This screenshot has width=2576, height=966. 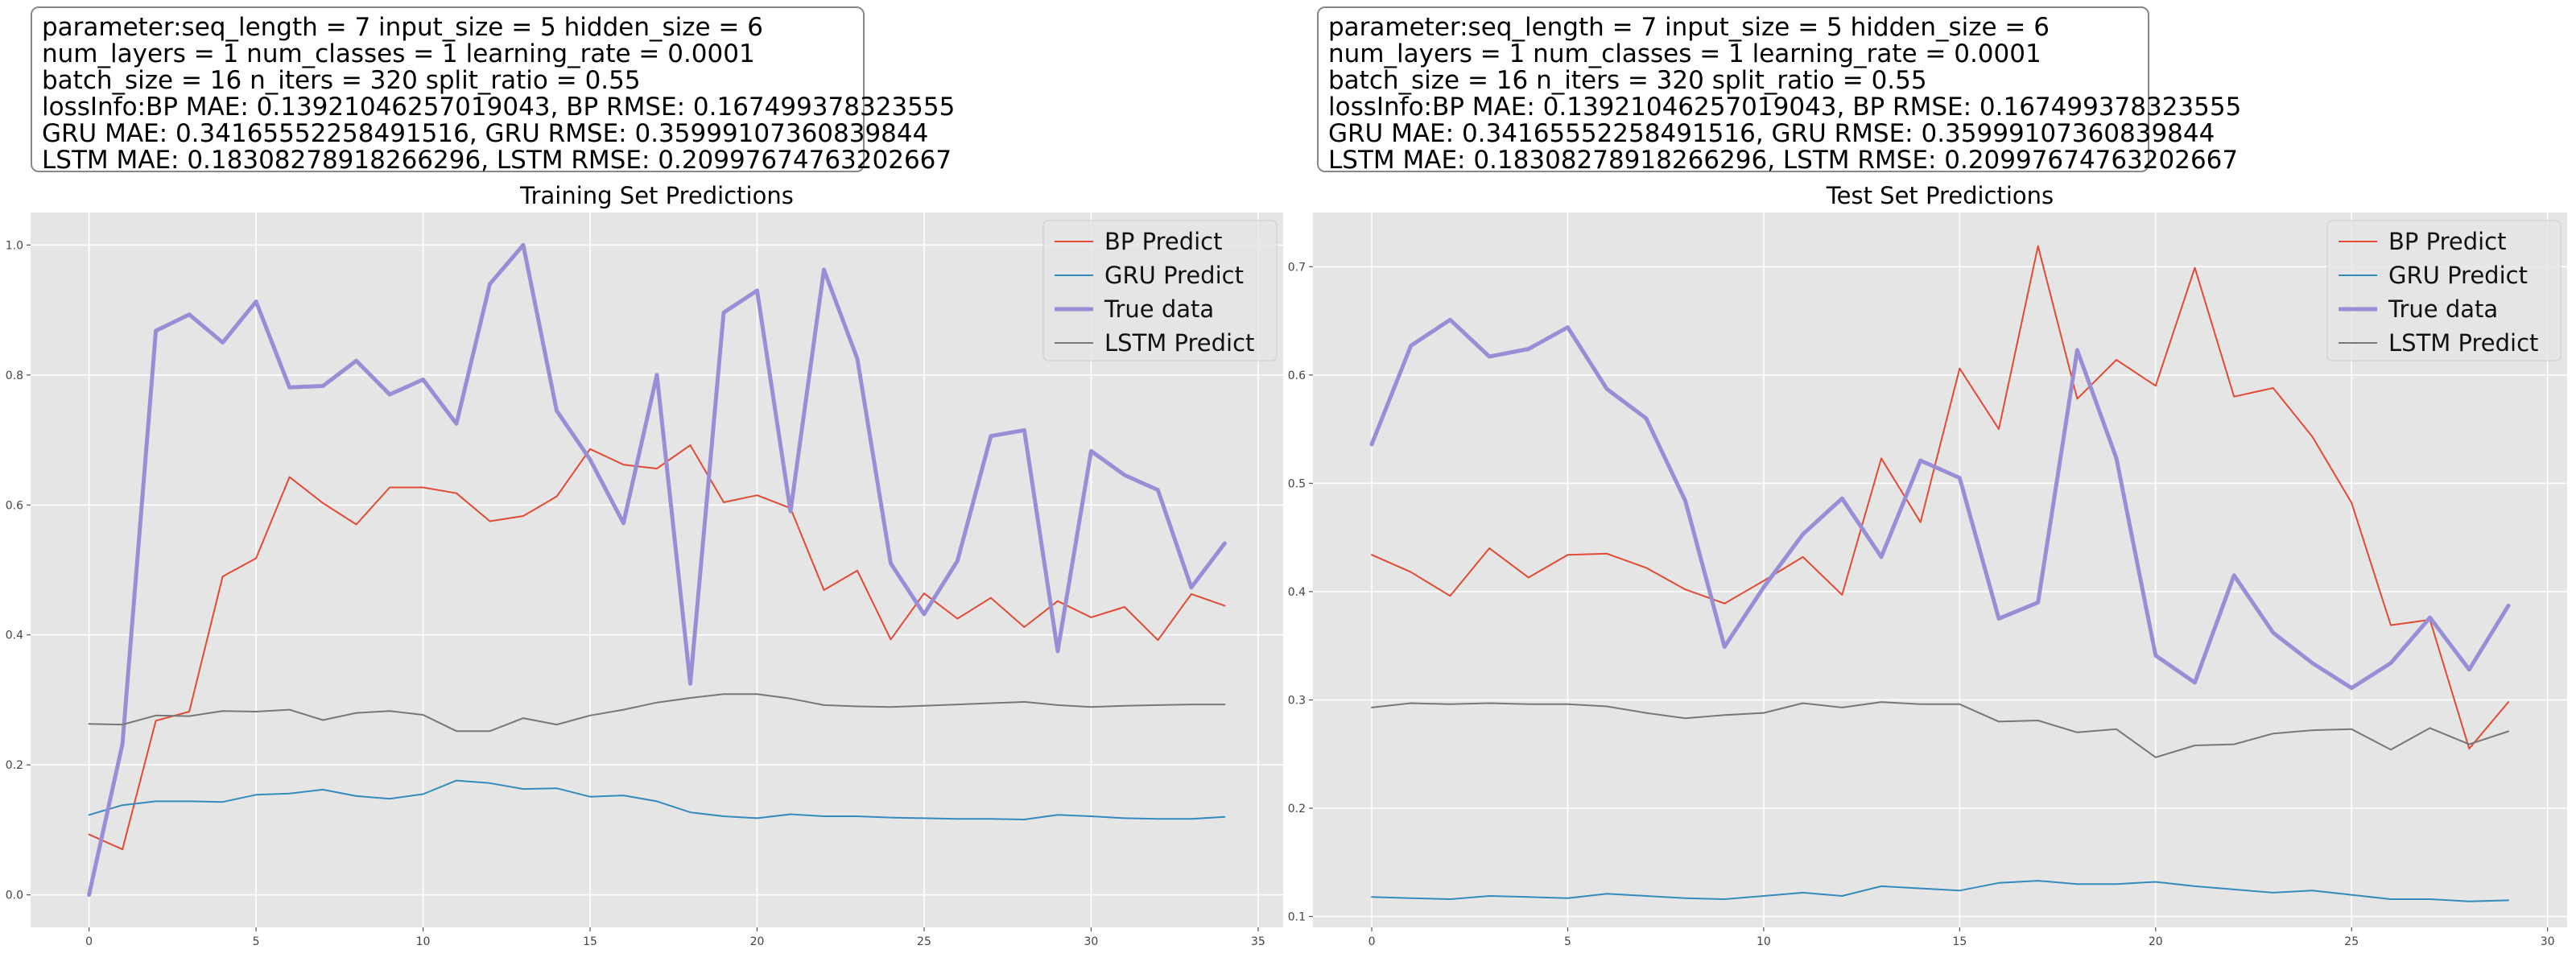 What do you see at coordinates (1940, 195) in the screenshot?
I see `chart-title: Test Set Predictions` at bounding box center [1940, 195].